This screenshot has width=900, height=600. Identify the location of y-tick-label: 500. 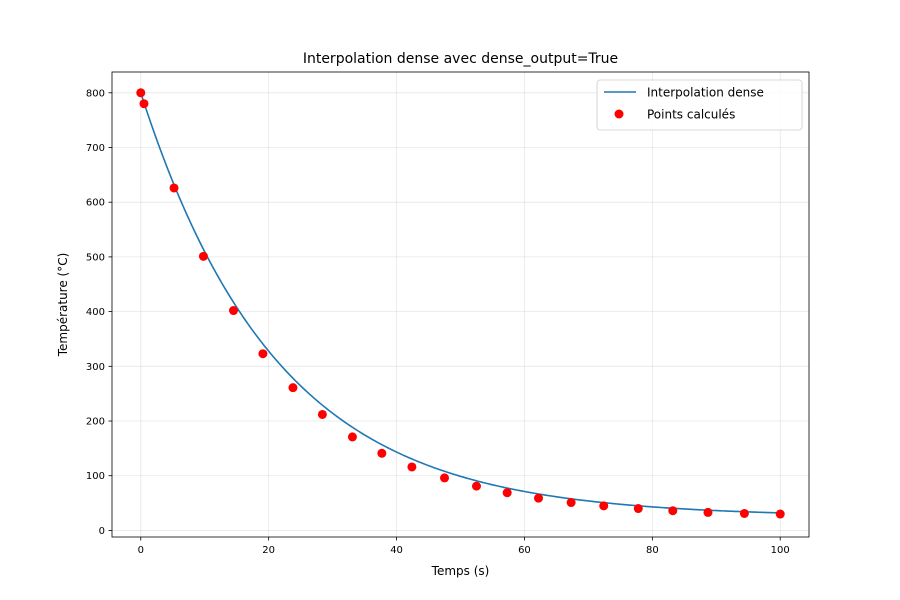
(95, 257).